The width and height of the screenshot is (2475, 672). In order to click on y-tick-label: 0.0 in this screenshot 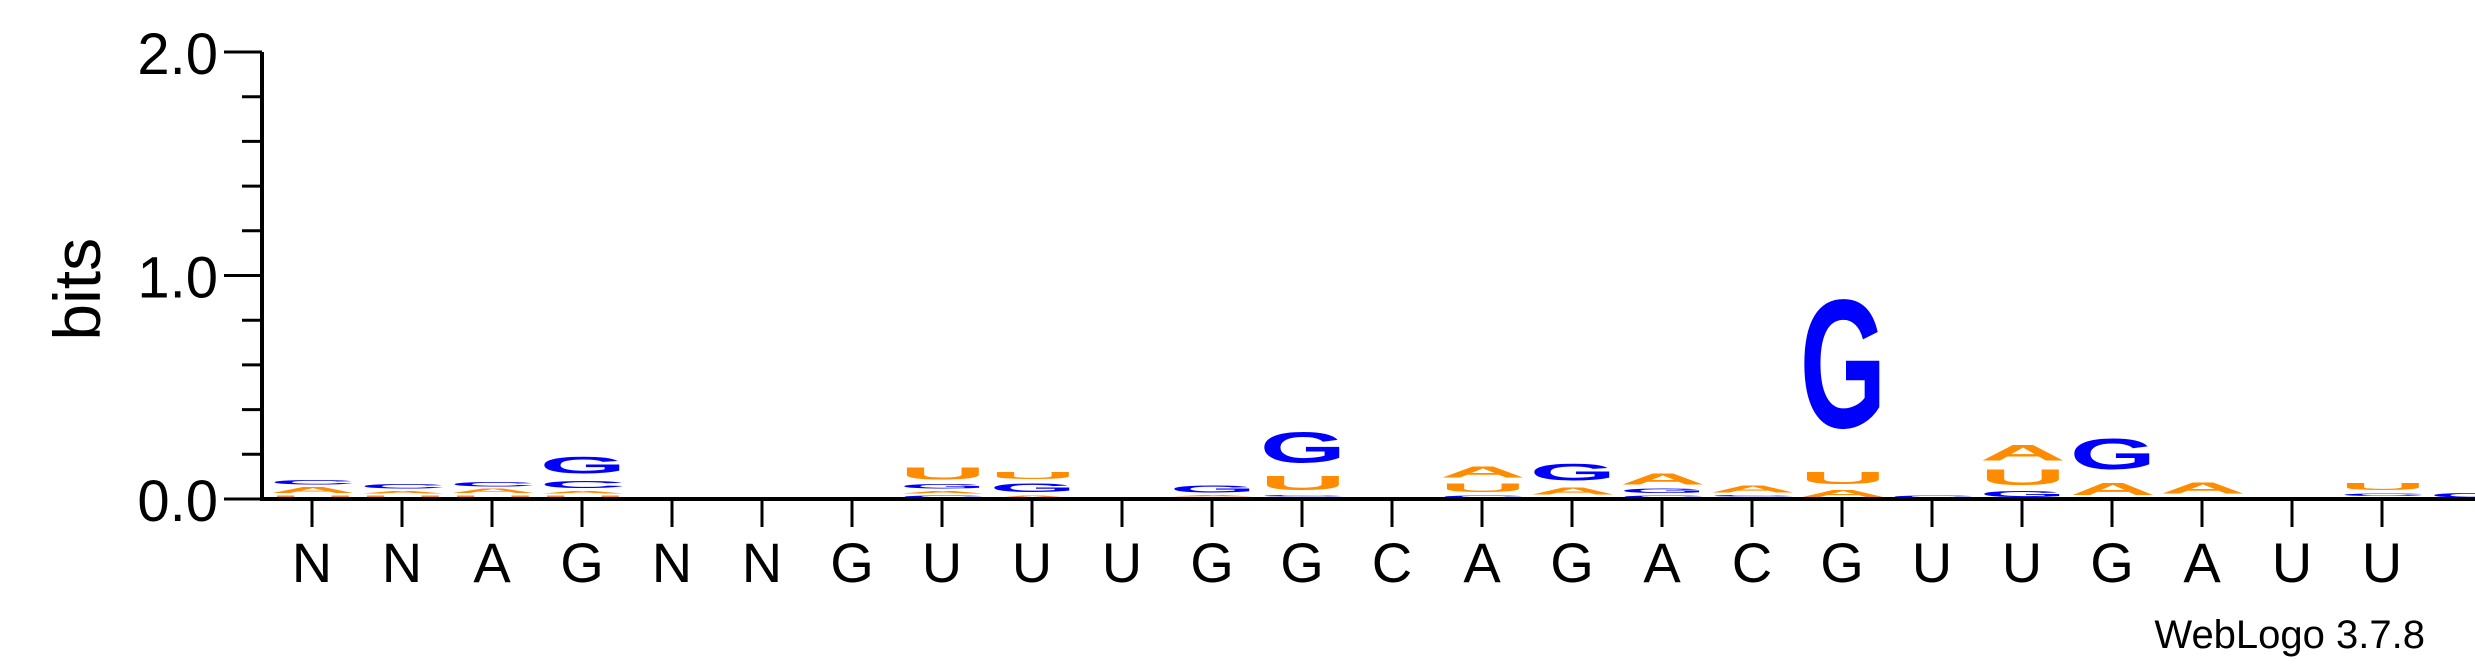, I will do `click(177, 501)`.